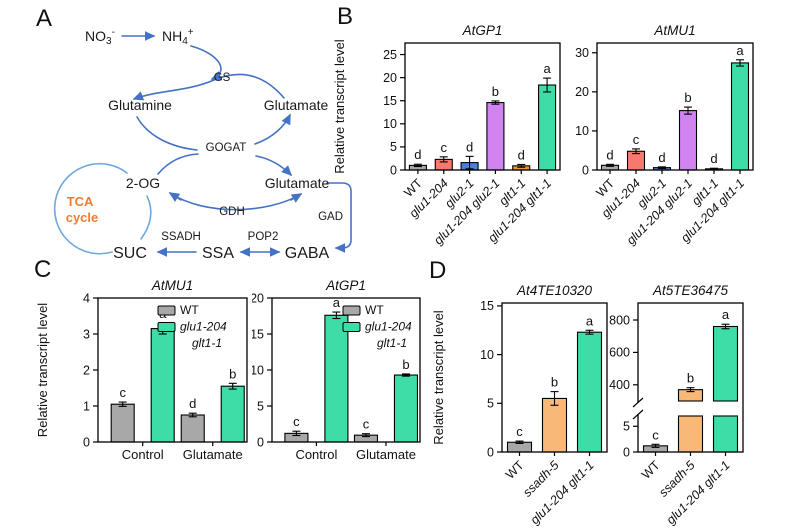 The width and height of the screenshot is (792, 528). What do you see at coordinates (175, 197) in the screenshot?
I see `arrow-gdh-to-2og` at bounding box center [175, 197].